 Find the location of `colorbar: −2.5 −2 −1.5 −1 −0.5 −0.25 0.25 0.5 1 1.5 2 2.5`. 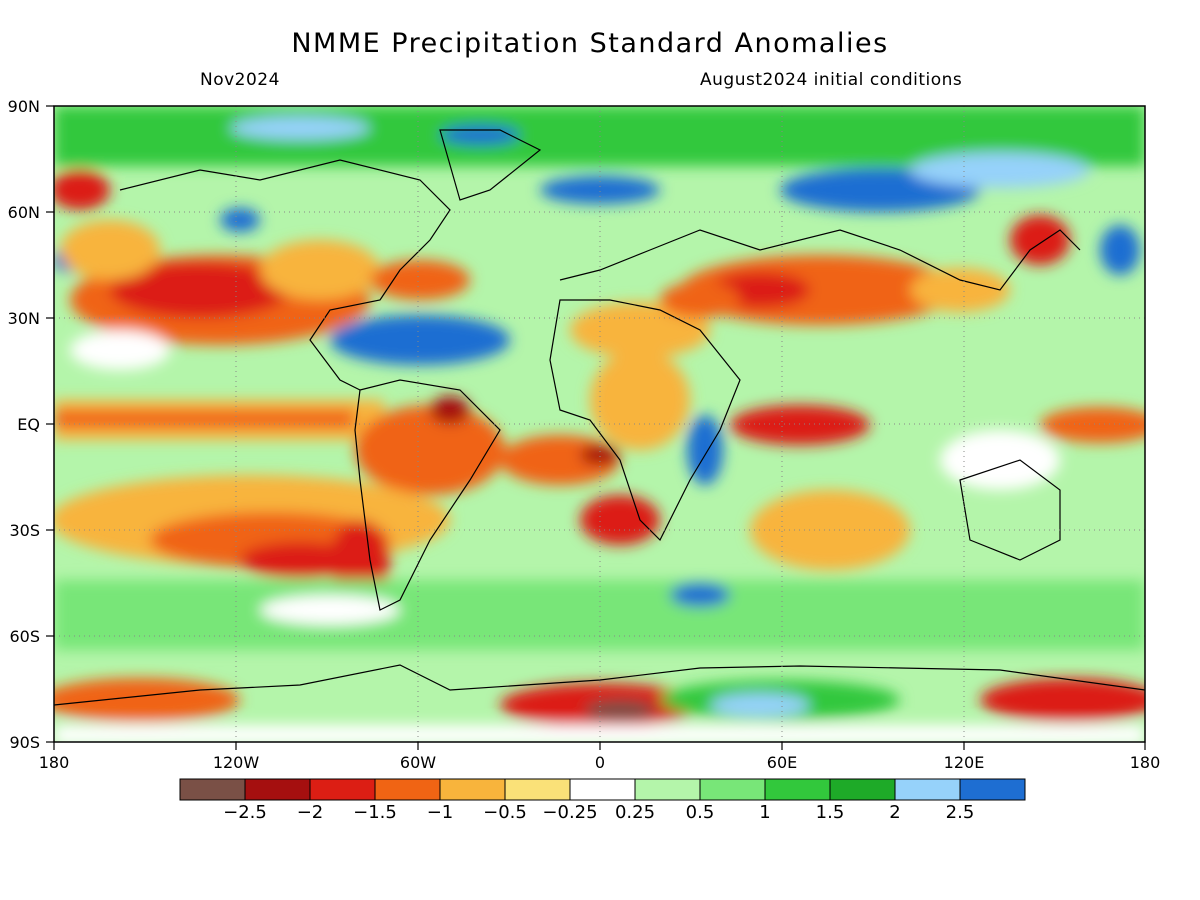

colorbar: −2.5 −2 −1.5 −1 −0.5 −0.25 0.25 0.5 1 1.5 2 2.5 is located at coordinates (602, 800).